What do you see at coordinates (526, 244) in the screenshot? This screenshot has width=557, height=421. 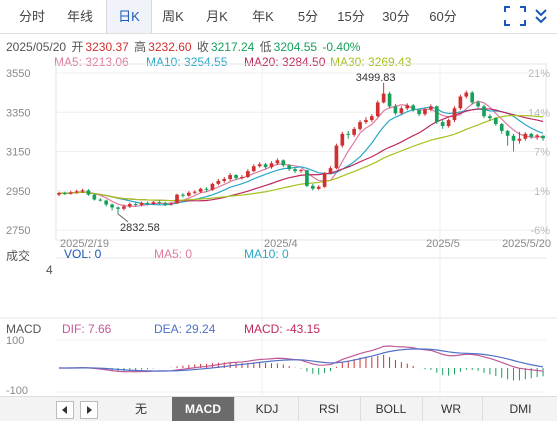 I see `date-label: 2025/5/20` at bounding box center [526, 244].